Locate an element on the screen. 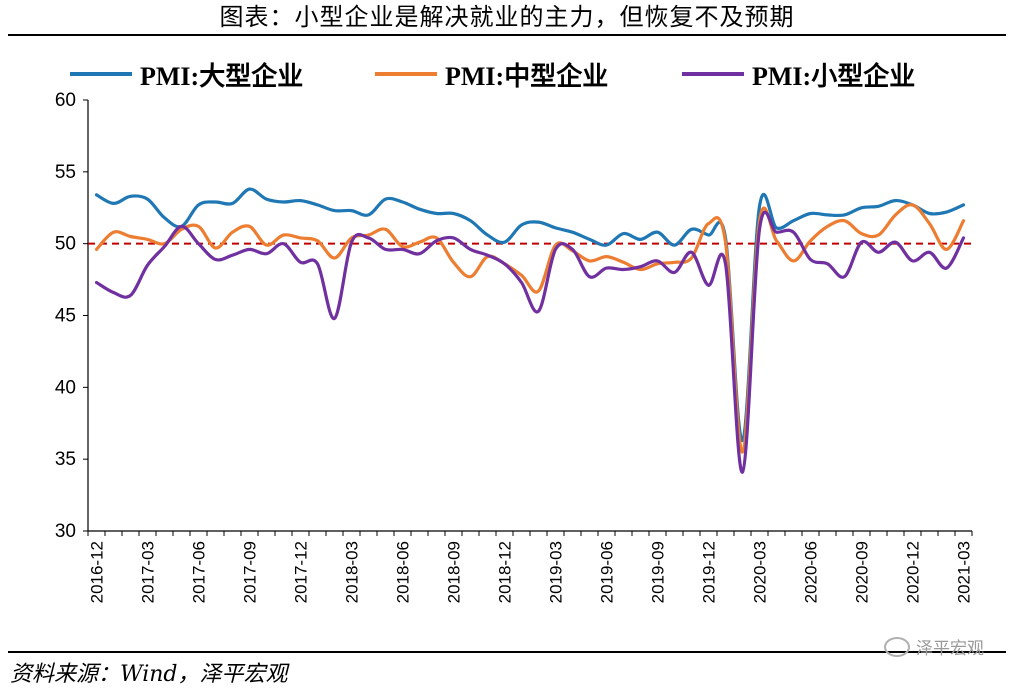 The height and width of the screenshot is (693, 1014). x-tick-label: 2016-12 is located at coordinates (97, 572).